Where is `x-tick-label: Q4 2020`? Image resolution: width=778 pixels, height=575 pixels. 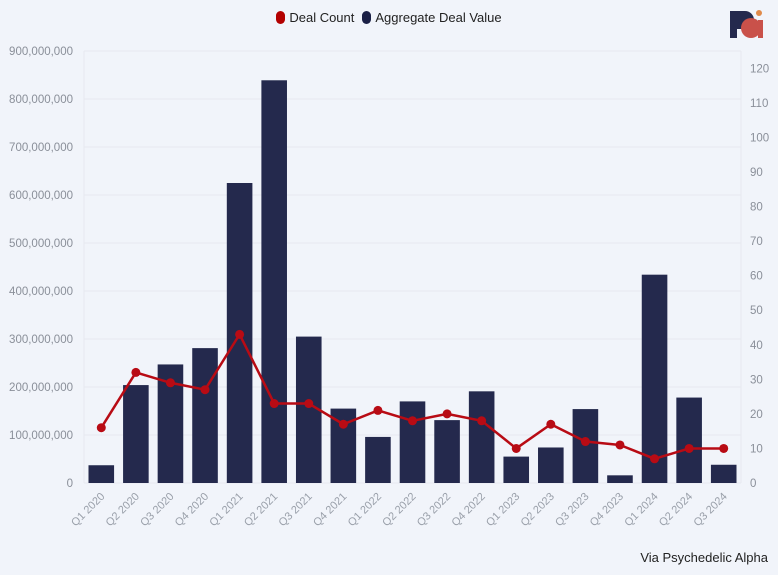 x-tick-label: Q4 2020 is located at coordinates (192, 510).